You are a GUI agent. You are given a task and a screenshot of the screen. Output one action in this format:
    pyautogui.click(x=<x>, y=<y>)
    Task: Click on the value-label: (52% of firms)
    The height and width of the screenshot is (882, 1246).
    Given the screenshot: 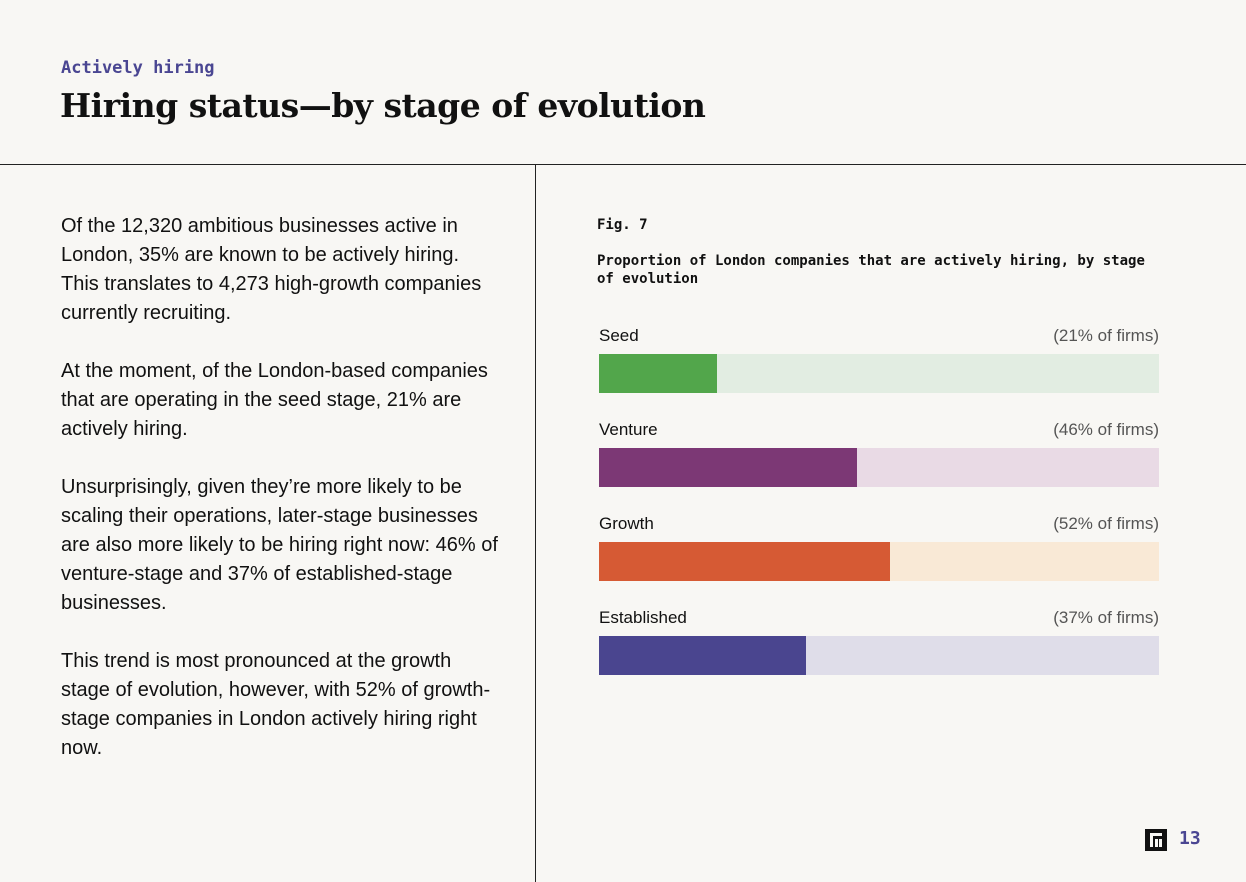 What is the action you would take?
    pyautogui.click(x=1106, y=523)
    